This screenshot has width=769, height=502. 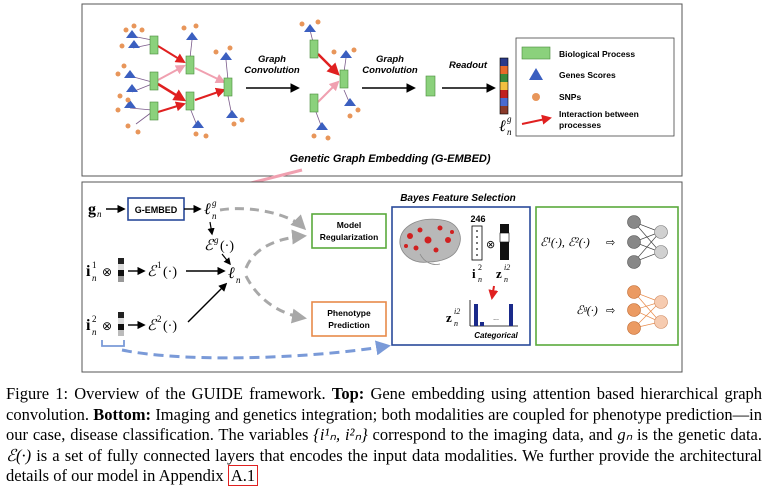 I want to click on bfs-title: Bayes Feature Selection, so click(x=458, y=198).